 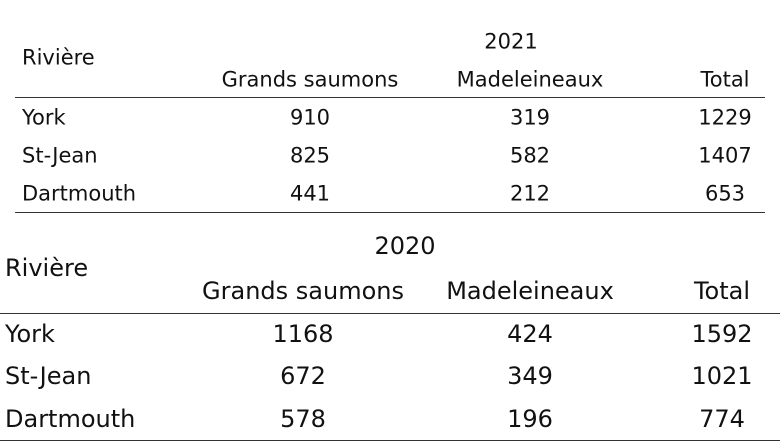 I want to click on cell-value: 1229, so click(x=725, y=117).